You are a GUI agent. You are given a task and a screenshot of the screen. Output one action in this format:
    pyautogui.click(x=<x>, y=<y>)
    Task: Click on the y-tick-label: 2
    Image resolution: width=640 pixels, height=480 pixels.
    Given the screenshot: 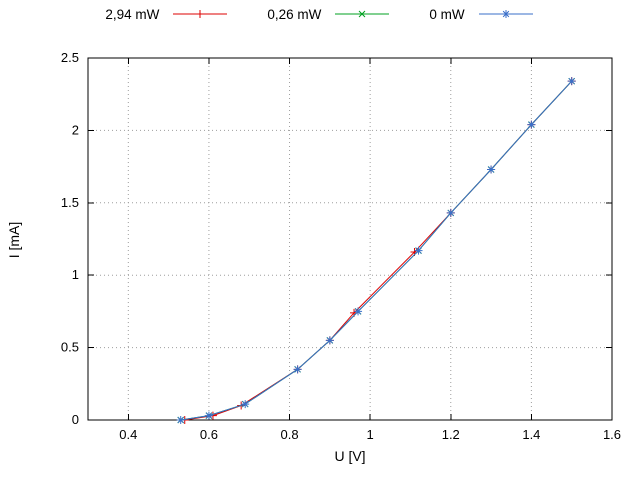 What is the action you would take?
    pyautogui.click(x=75, y=129)
    